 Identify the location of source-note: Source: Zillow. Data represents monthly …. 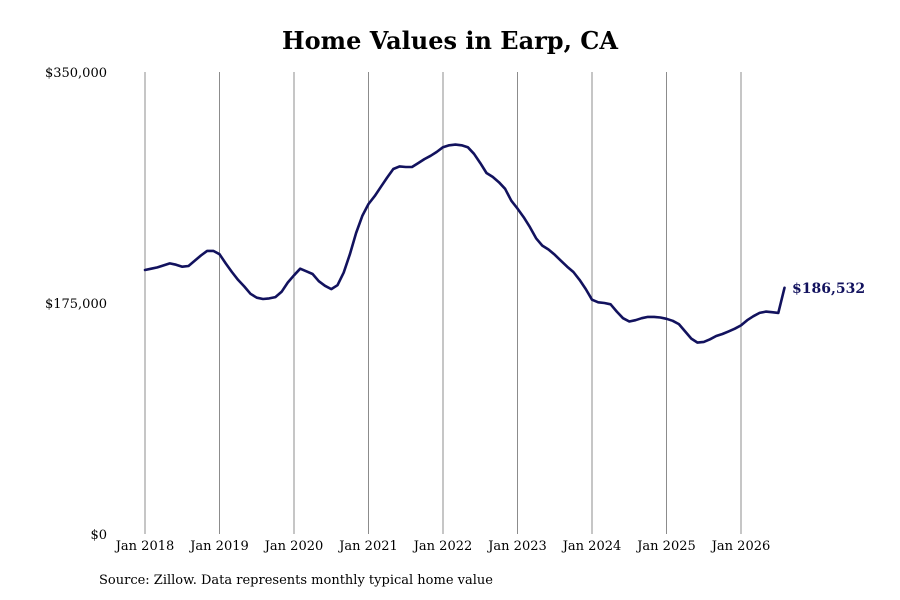
(296, 580).